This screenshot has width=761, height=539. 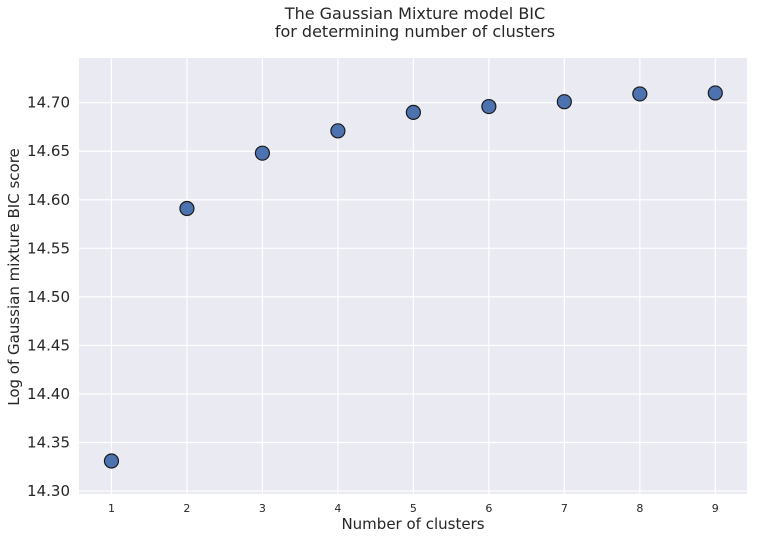 What do you see at coordinates (412, 524) in the screenshot?
I see `x-axis-label: Number of clusters` at bounding box center [412, 524].